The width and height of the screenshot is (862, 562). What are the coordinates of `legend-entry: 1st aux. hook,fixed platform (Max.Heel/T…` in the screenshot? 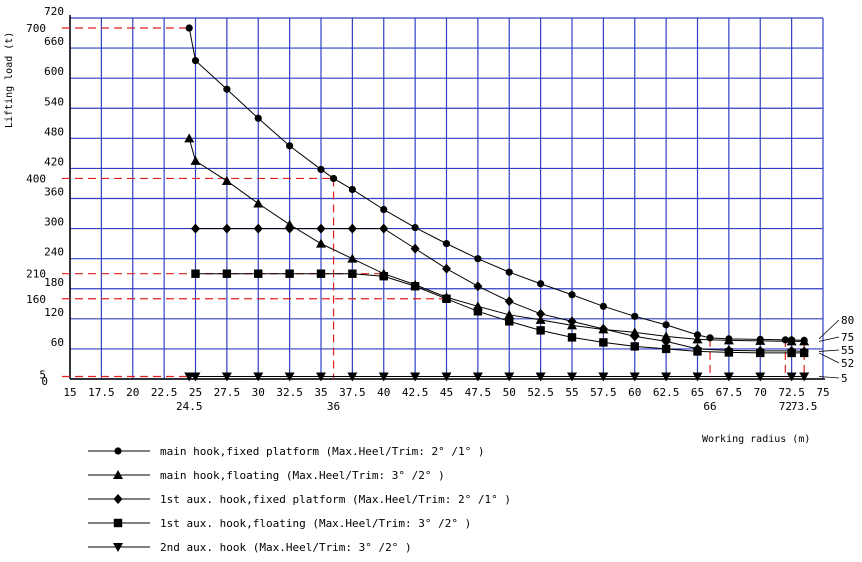 It's located at (299, 499).